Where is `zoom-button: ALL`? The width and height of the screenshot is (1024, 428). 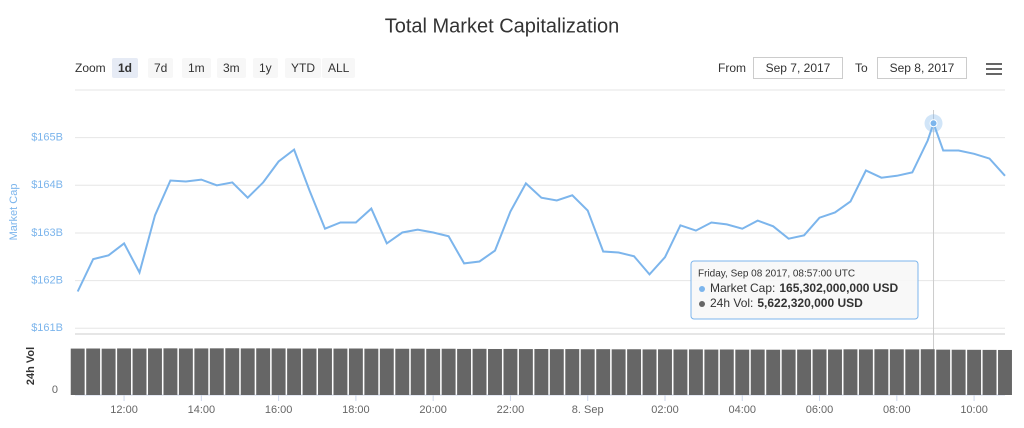
zoom-button: ALL is located at coordinates (339, 68).